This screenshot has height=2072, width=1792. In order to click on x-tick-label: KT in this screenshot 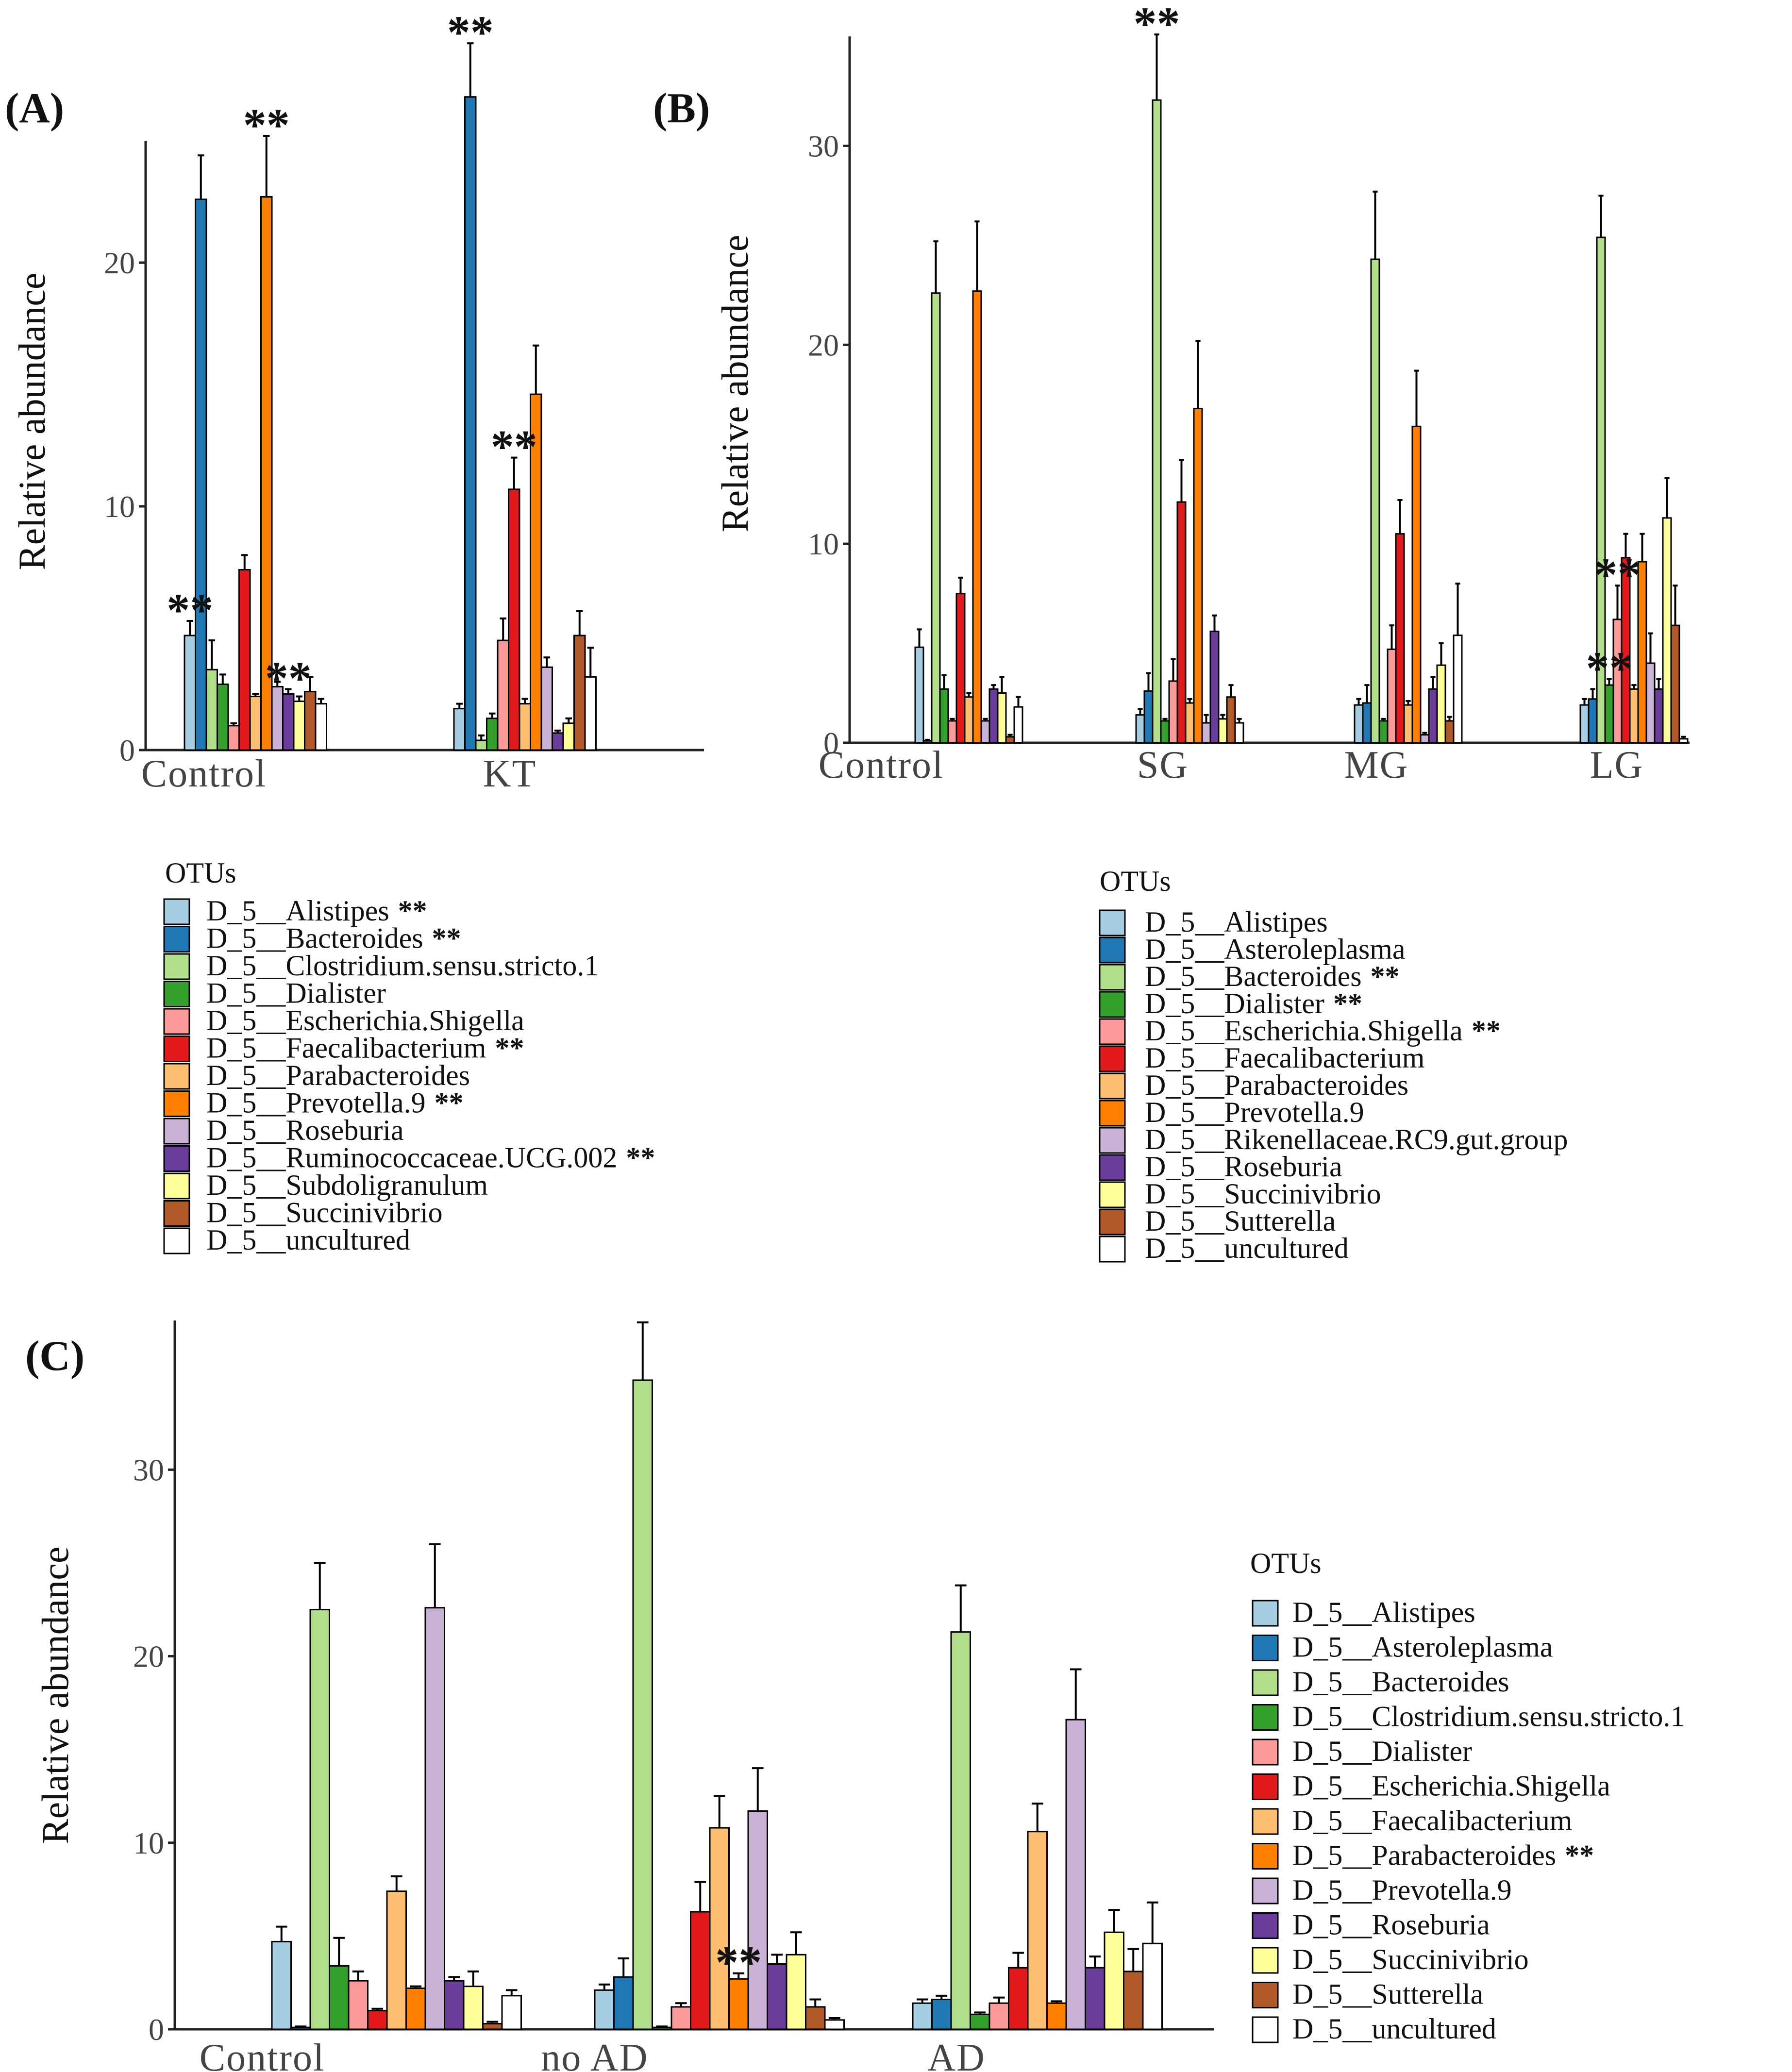, I will do `click(510, 773)`.